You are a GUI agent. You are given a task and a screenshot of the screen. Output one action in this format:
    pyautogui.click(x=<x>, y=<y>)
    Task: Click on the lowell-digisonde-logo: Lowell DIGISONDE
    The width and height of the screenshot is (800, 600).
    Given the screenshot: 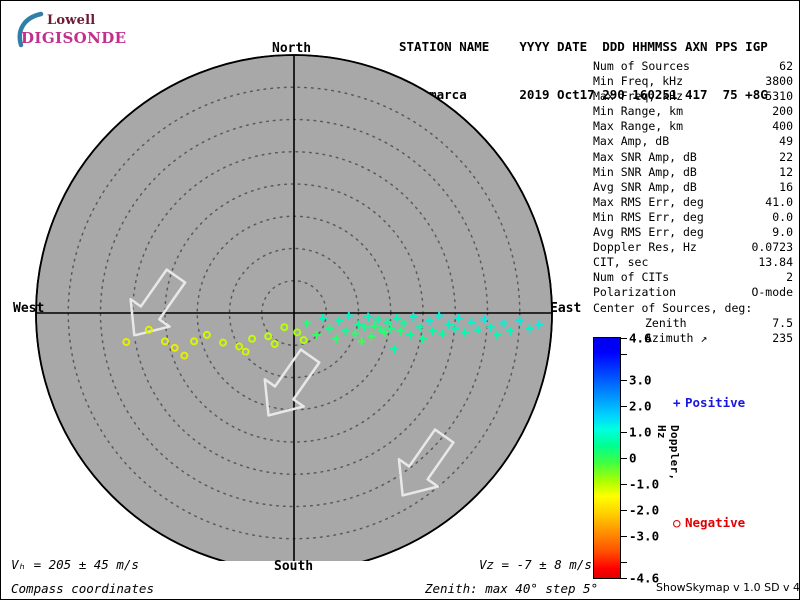 What is the action you would take?
    pyautogui.click(x=71, y=30)
    